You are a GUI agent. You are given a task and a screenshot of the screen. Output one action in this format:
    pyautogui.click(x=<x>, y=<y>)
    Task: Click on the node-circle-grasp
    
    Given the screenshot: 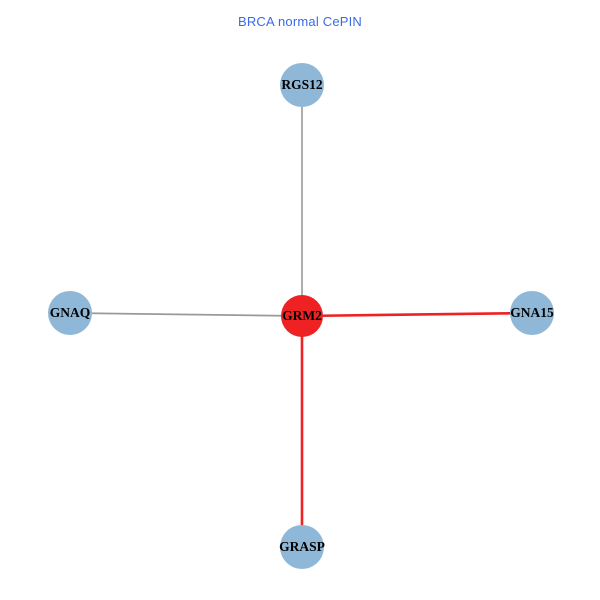 What is the action you would take?
    pyautogui.click(x=302, y=547)
    